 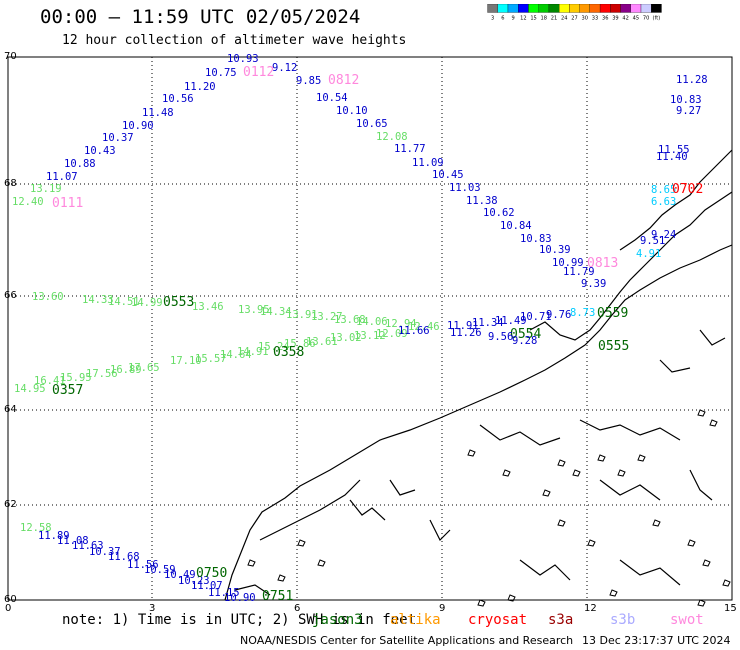 I want to click on y-tick-label: 68, so click(x=10, y=183).